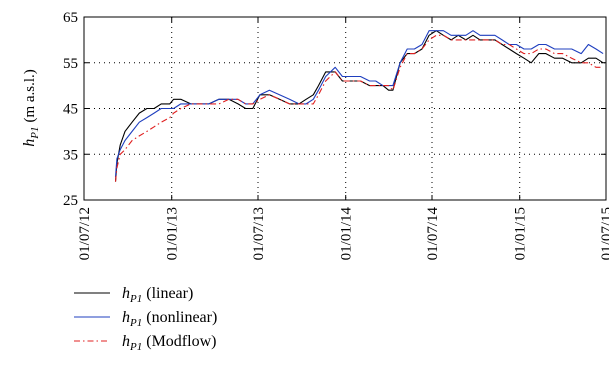  I want to click on y-tick-label: 55, so click(70, 64).